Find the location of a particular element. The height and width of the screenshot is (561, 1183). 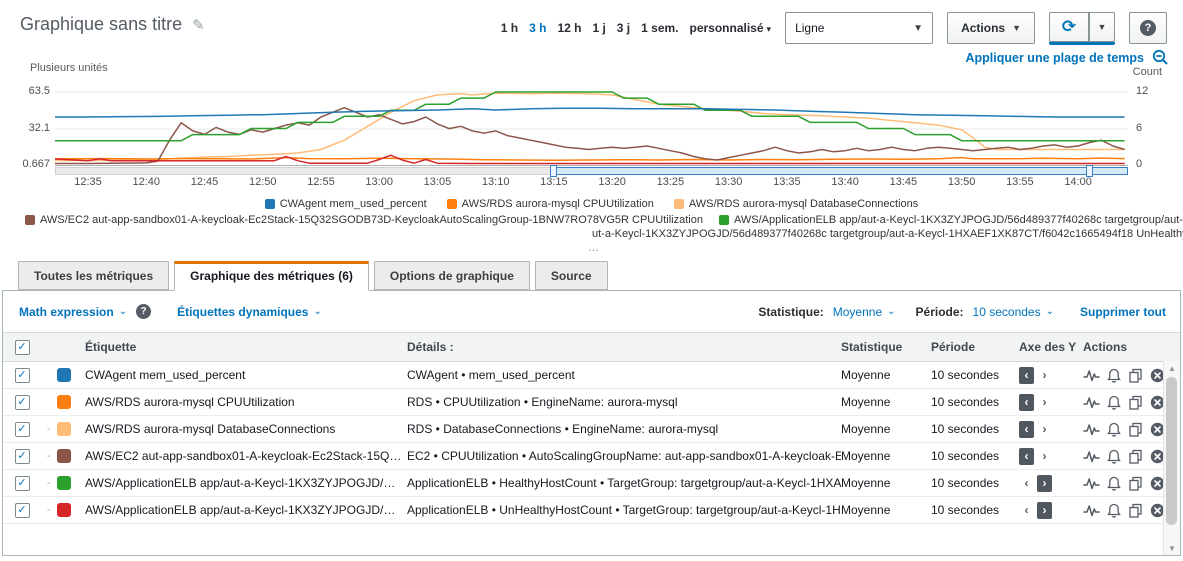

delete-all-button: Supprimer tout is located at coordinates (1123, 311).